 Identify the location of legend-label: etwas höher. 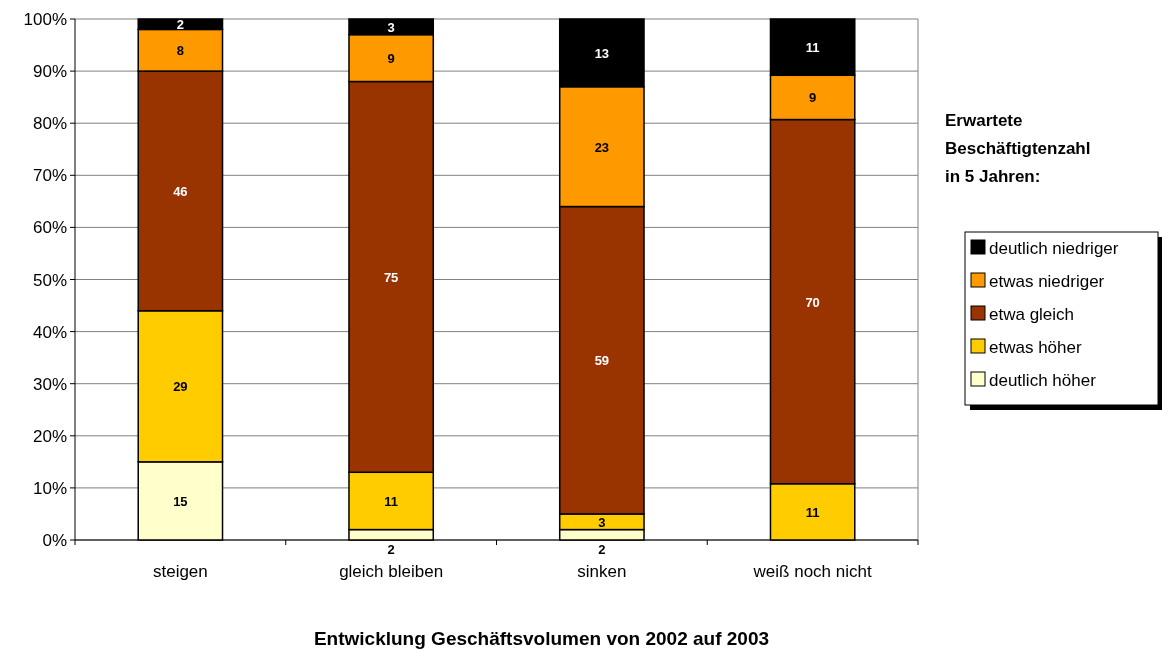
(1035, 347).